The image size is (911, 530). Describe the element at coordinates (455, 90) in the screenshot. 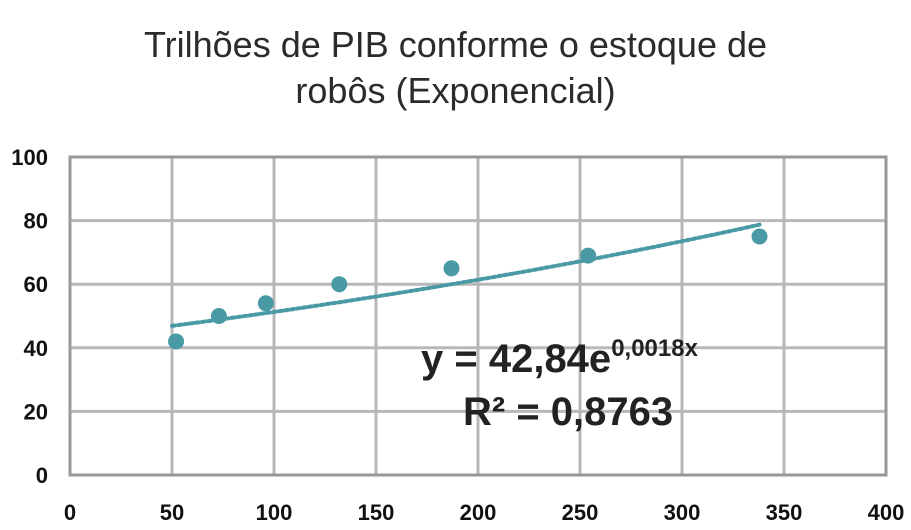

I see `chart-title-line-2: robôs (Exponencial)` at that location.